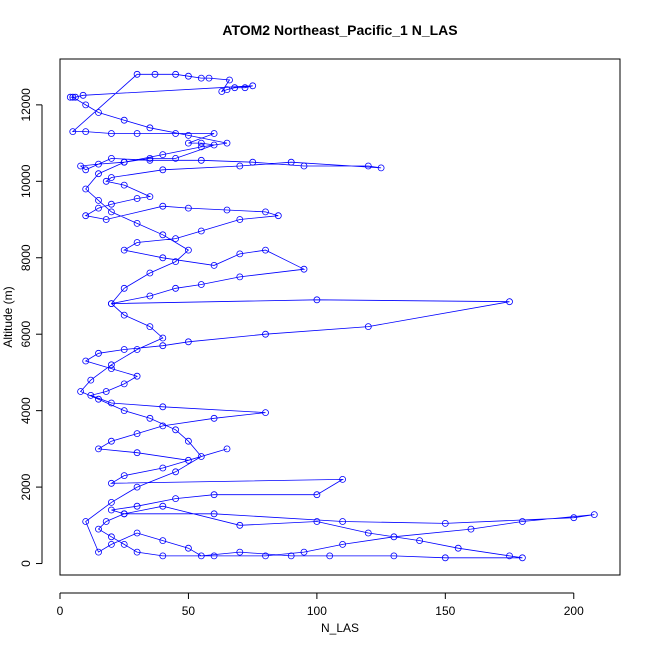 The image size is (650, 650). What do you see at coordinates (26, 486) in the screenshot?
I see `y-tick-label: 2000` at bounding box center [26, 486].